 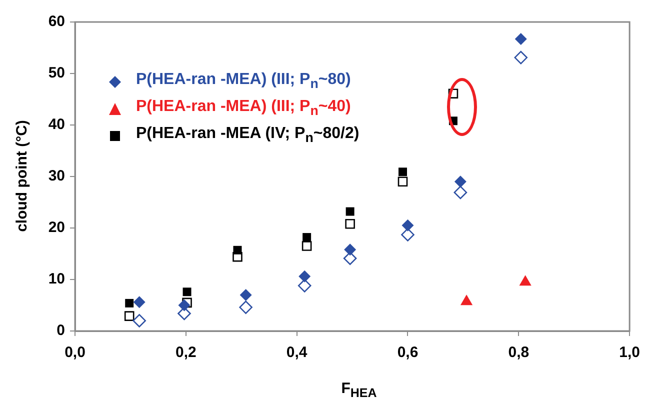 What do you see at coordinates (56, 176) in the screenshot?
I see `y-tick-label: 30` at bounding box center [56, 176].